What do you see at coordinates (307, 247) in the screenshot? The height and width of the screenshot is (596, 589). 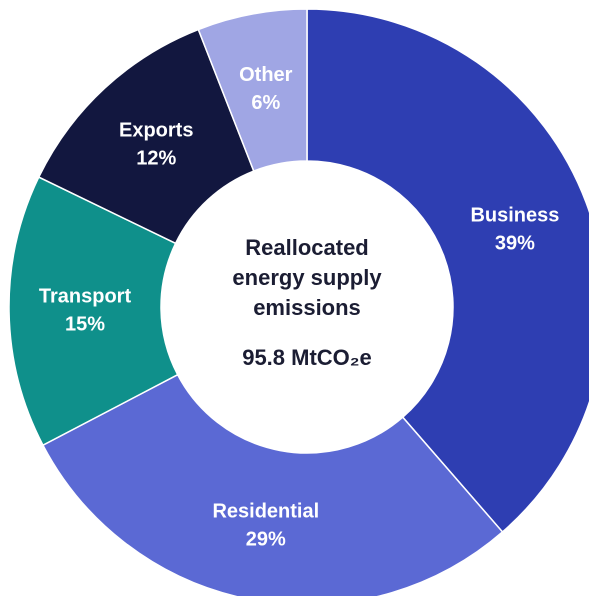 I see `center-title: Reallocated` at bounding box center [307, 247].